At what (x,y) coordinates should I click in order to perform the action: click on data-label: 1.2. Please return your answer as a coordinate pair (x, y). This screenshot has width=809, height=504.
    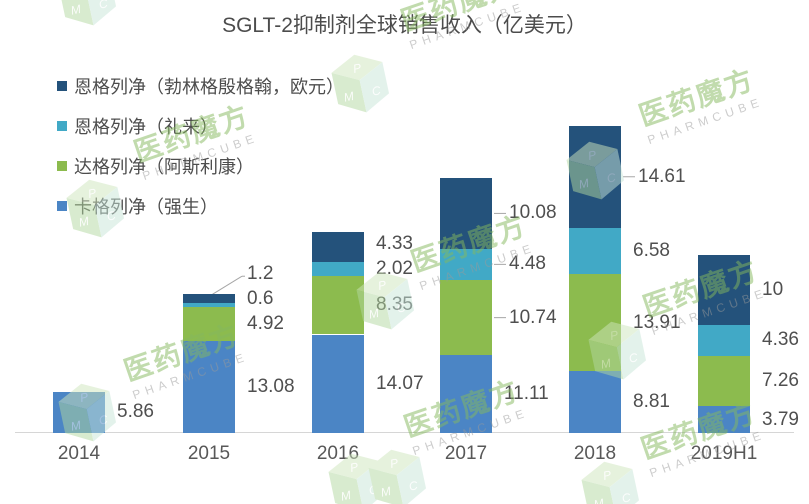
    Looking at the image, I should click on (260, 274).